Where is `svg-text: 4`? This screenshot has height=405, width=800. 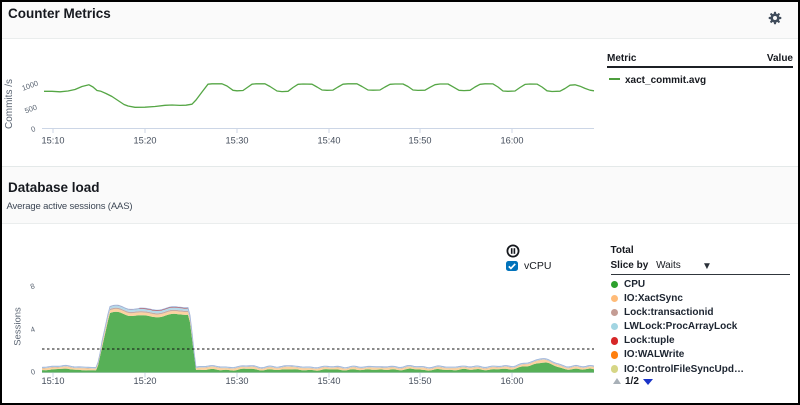
svg-text: 4 is located at coordinates (32, 330).